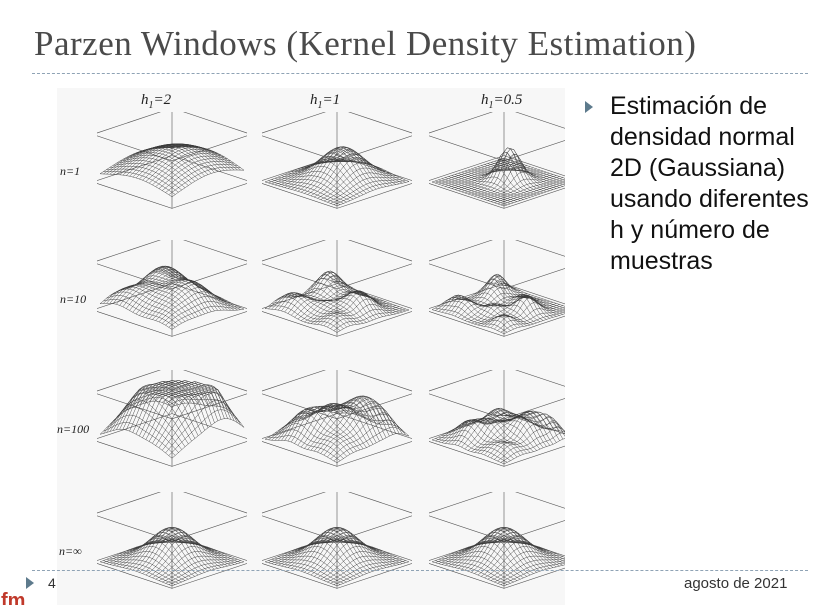 The height and width of the screenshot is (605, 838). What do you see at coordinates (325, 101) in the screenshot?
I see `column-header-h1: h1=1` at bounding box center [325, 101].